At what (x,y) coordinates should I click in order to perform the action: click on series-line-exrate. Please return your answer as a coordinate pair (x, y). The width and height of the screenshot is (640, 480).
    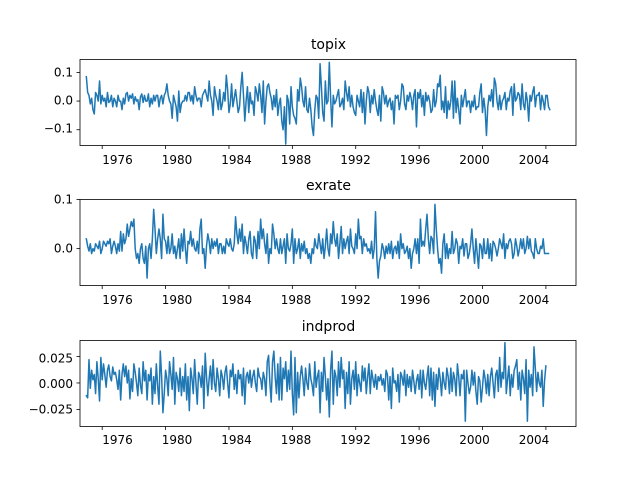
    Looking at the image, I should click on (317, 241).